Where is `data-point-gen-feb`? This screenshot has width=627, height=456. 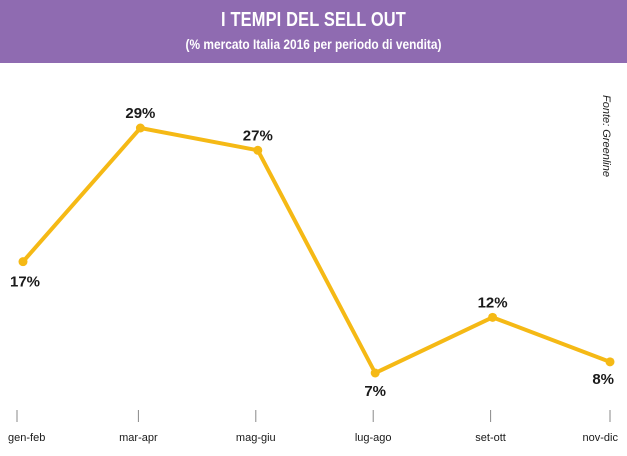 data-point-gen-feb is located at coordinates (23, 262).